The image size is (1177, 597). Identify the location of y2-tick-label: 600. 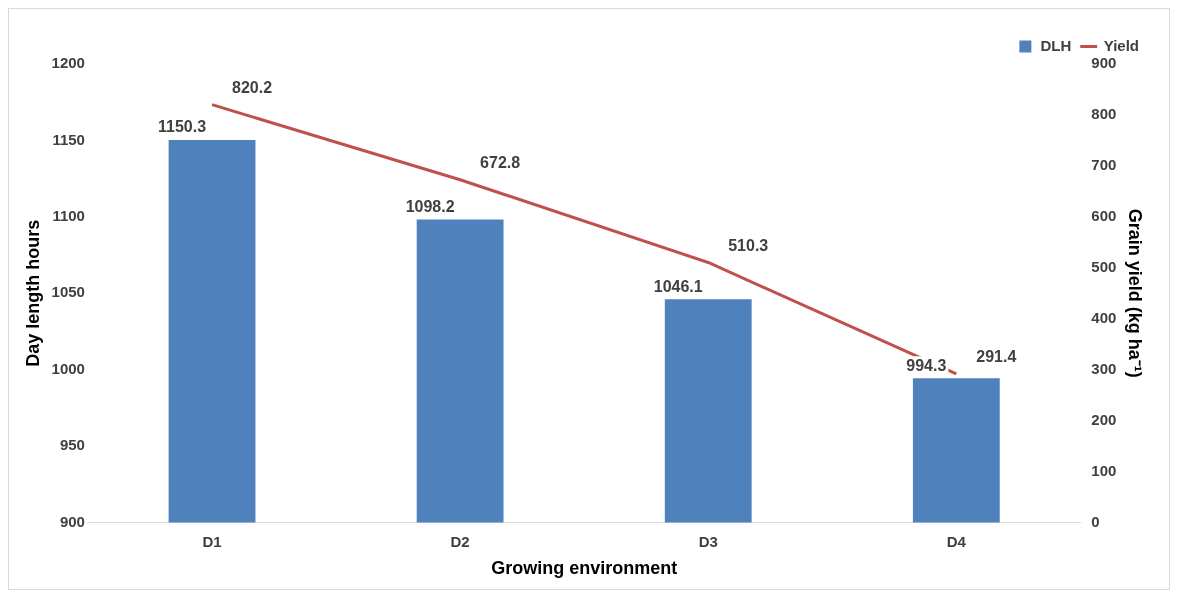
(1104, 215).